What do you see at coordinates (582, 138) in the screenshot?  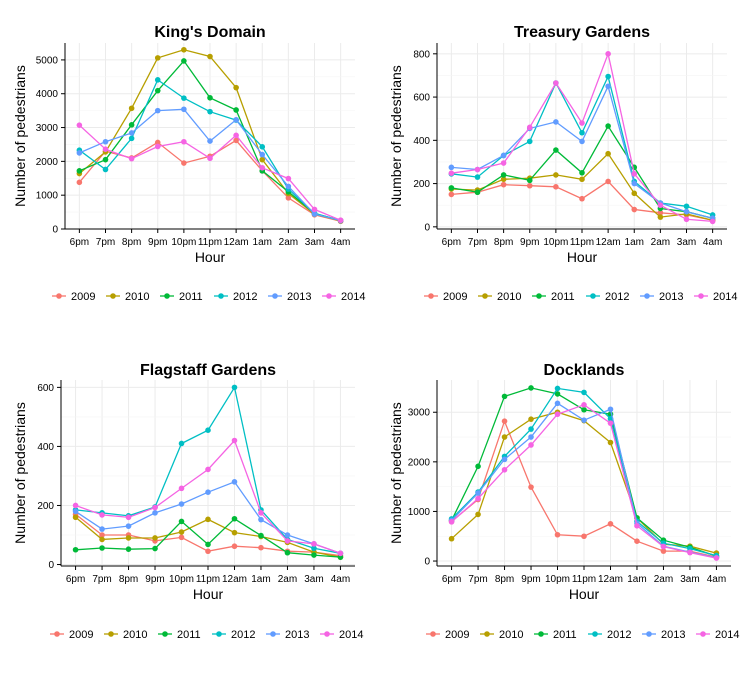 I see `series-2014` at bounding box center [582, 138].